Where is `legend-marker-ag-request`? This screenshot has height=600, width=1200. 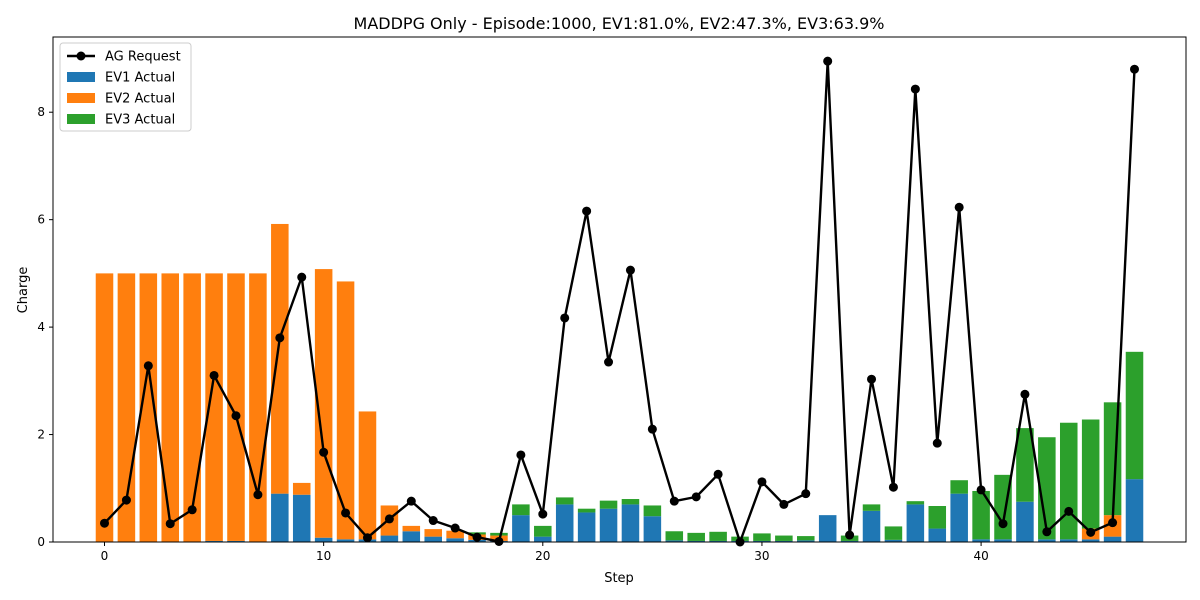 legend-marker-ag-request is located at coordinates (81, 56).